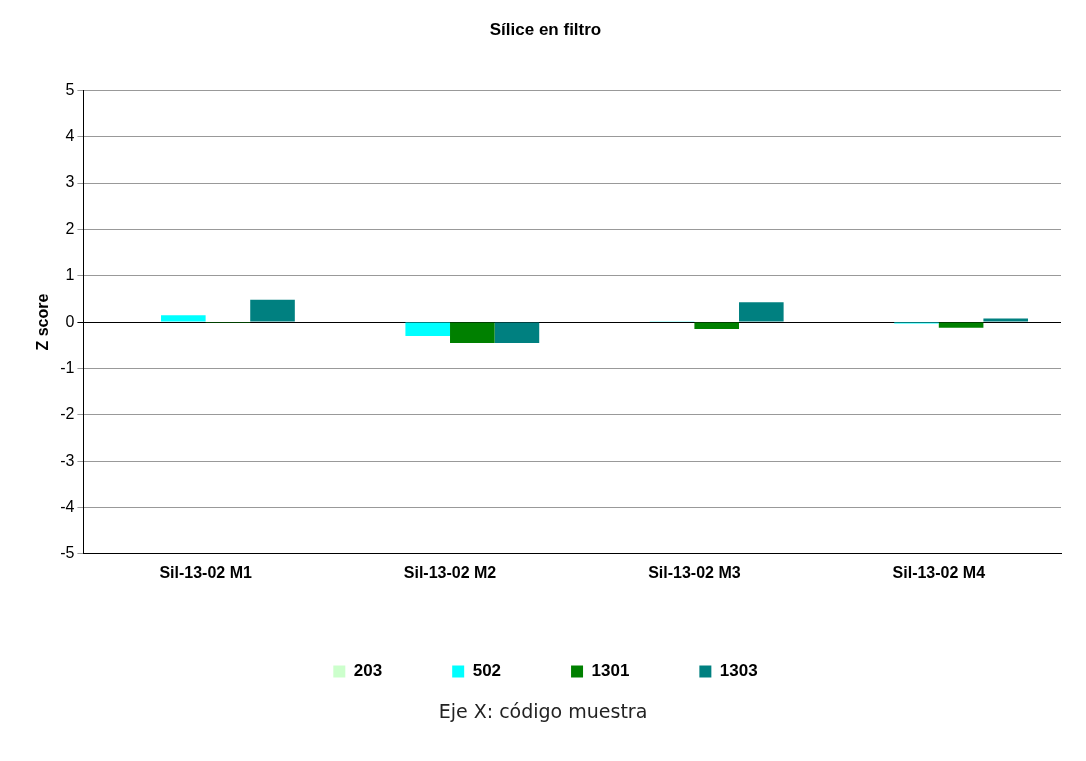 The height and width of the screenshot is (761, 1086). I want to click on y-tick-label: -3, so click(67, 460).